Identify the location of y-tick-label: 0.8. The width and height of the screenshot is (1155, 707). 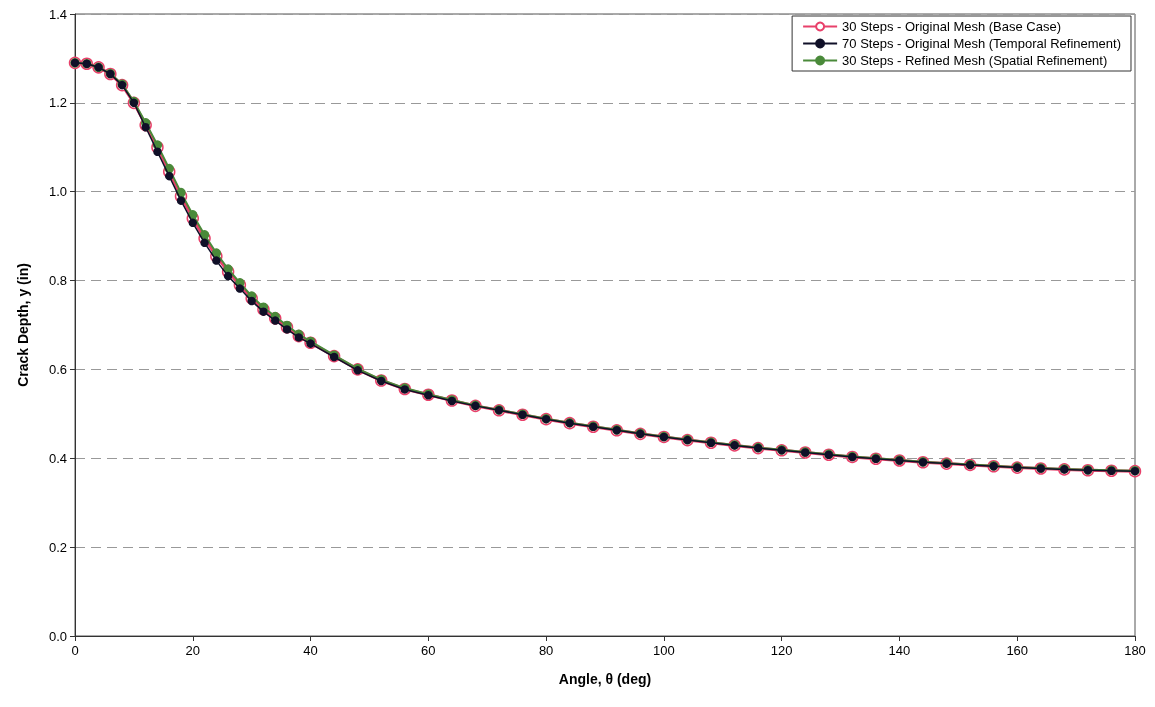
(57, 281).